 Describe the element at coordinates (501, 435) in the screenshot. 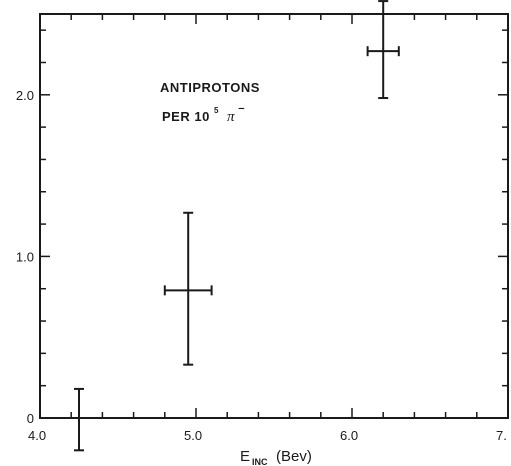

I see `x-tick-label: 7.` at that location.